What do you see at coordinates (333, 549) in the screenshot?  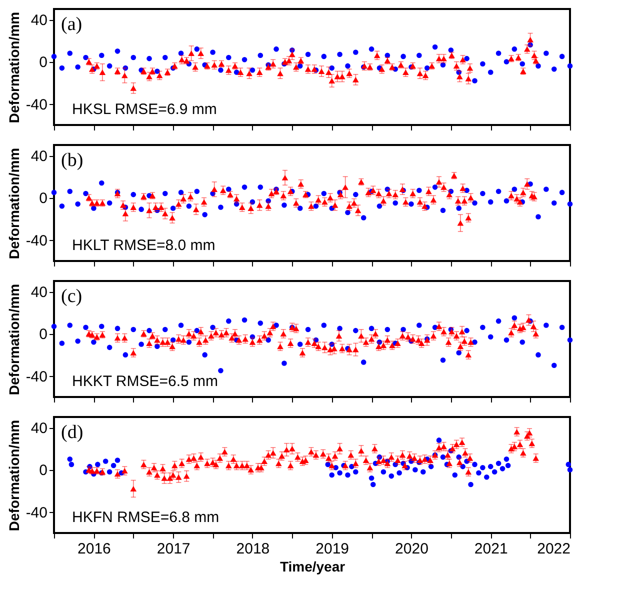 I see `x-tick-label: 2019` at bounding box center [333, 549].